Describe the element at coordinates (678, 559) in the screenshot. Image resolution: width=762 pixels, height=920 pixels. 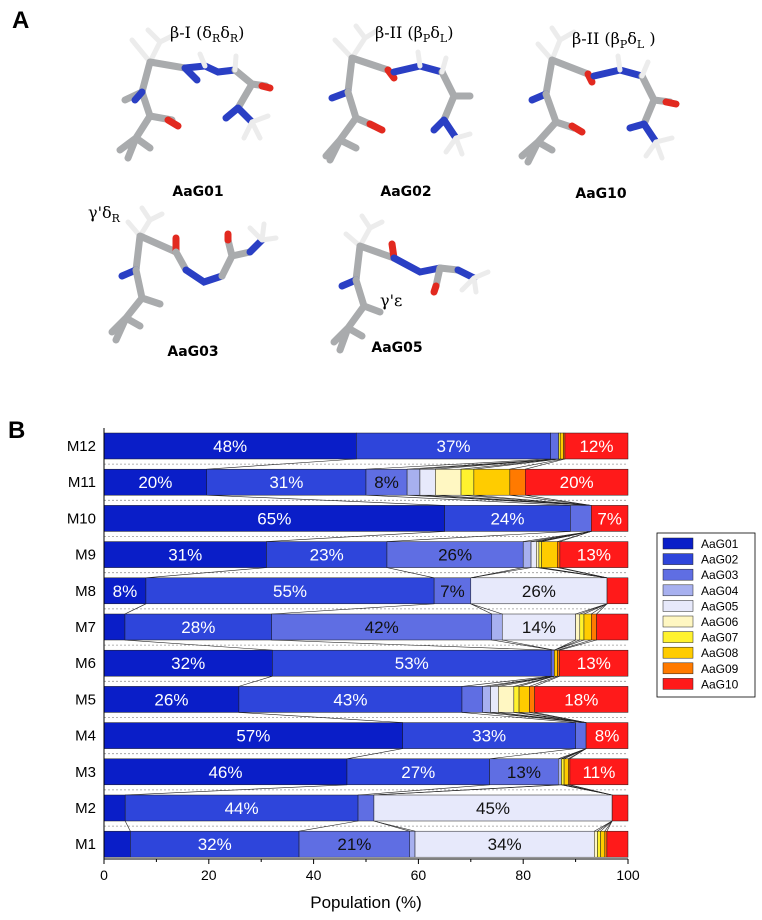
I see `legend-swatch-aag02` at that location.